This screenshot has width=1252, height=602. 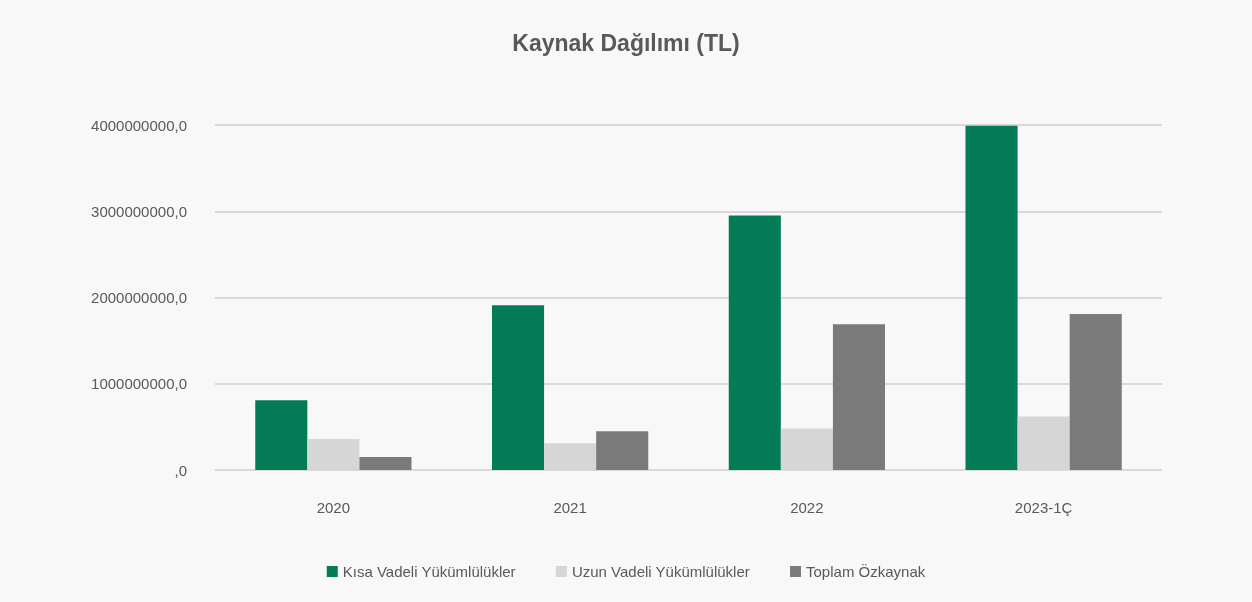 What do you see at coordinates (180, 470) in the screenshot?
I see `y-tick-label: ,0` at bounding box center [180, 470].